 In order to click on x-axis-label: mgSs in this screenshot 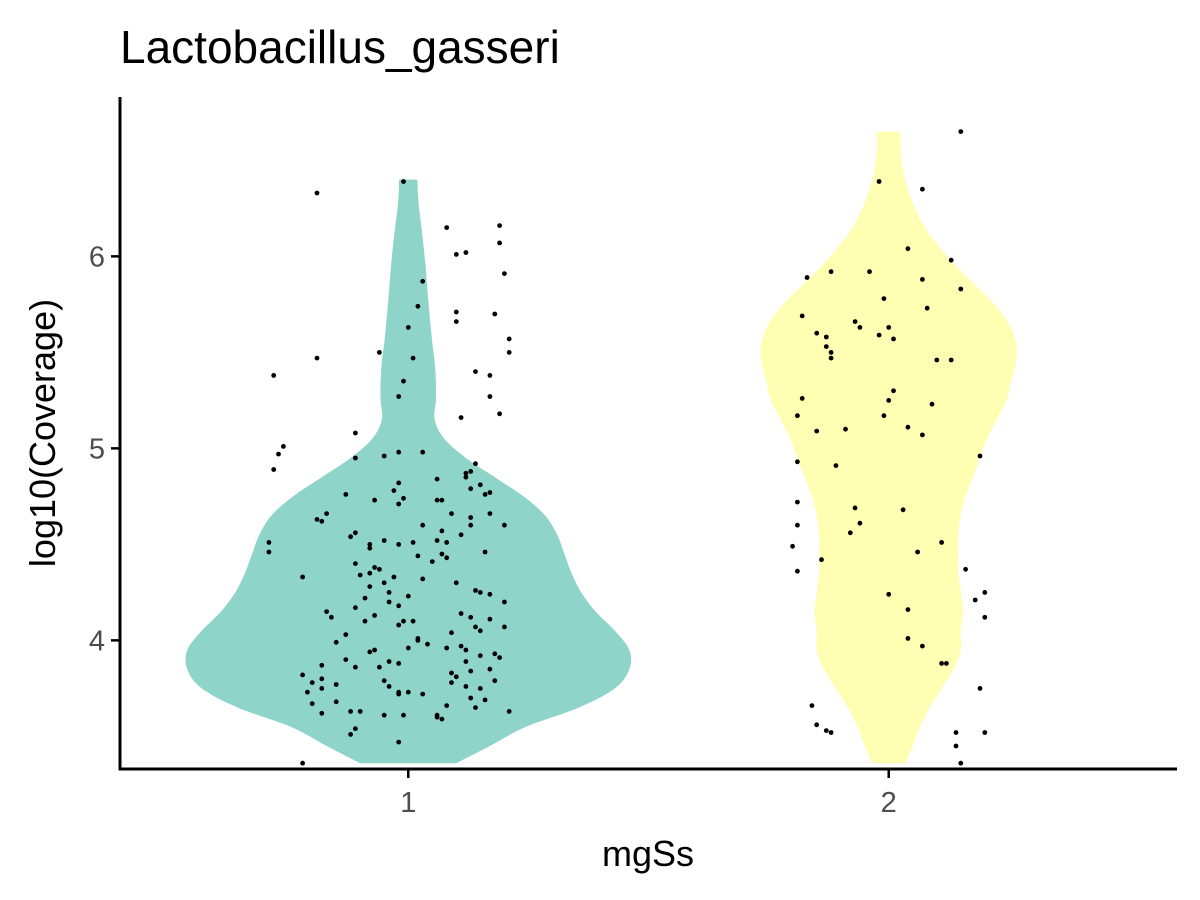, I will do `click(648, 853)`.